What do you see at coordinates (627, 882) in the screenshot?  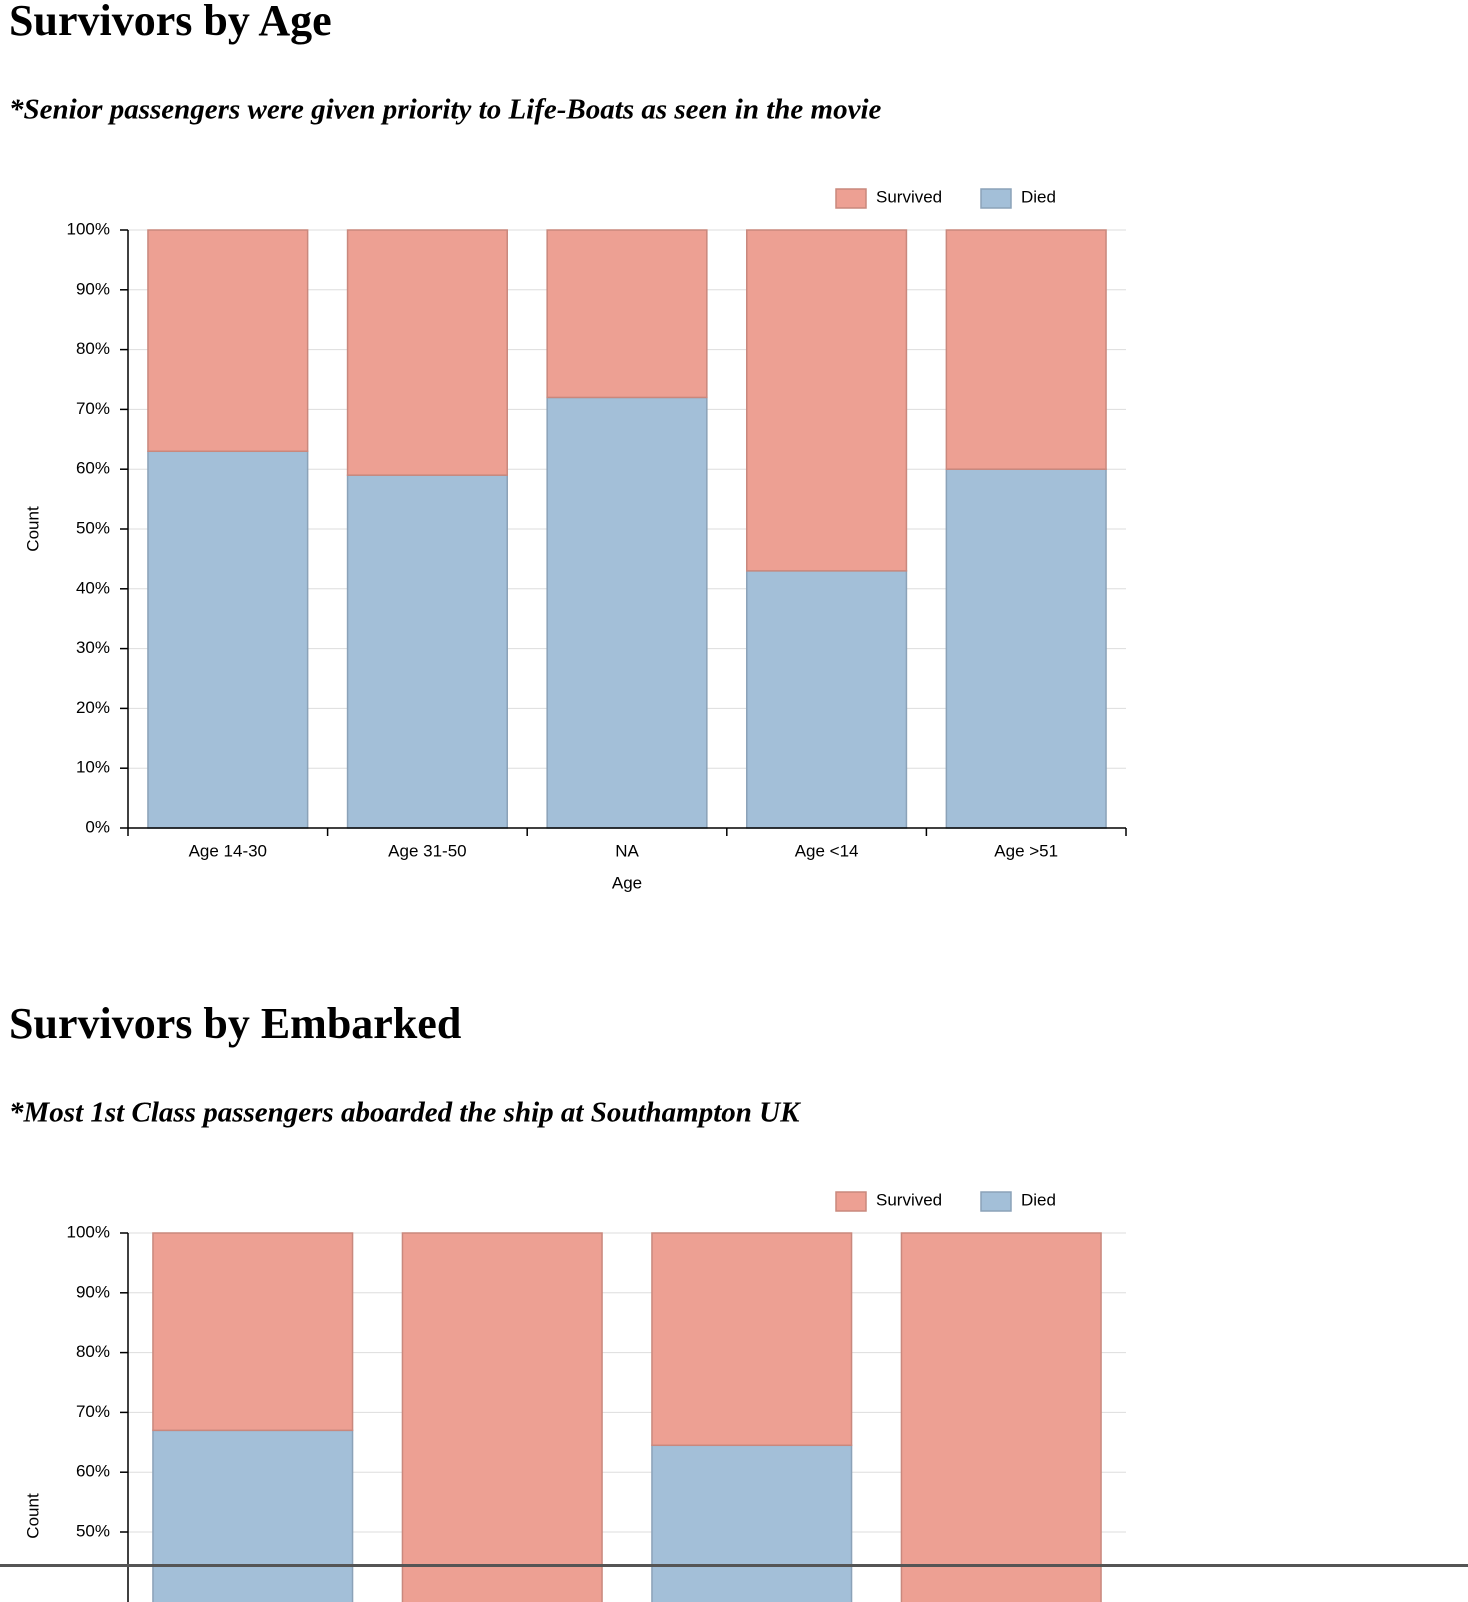 I see `x-axis-label: Age` at bounding box center [627, 882].